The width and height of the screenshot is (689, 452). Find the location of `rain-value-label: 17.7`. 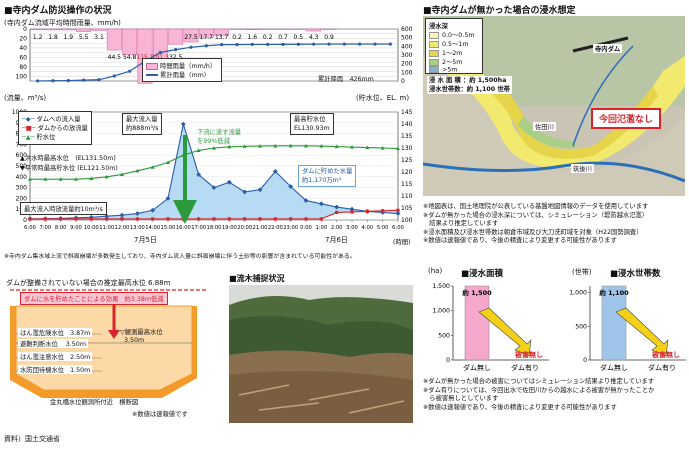

rain-value-label: 17.7 is located at coordinates (207, 37).